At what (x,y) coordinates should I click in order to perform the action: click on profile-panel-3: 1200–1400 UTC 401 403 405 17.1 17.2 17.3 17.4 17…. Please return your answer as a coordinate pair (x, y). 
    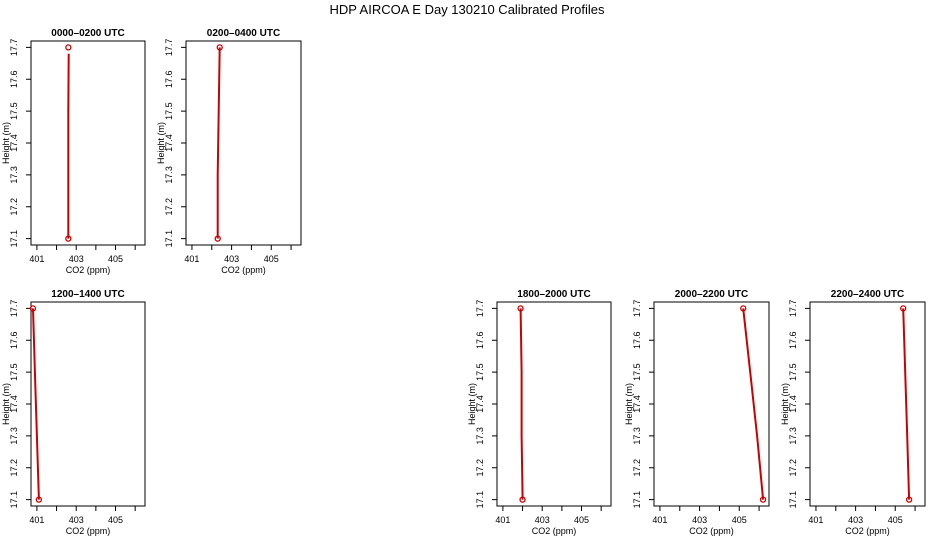
    Looking at the image, I should click on (73, 412).